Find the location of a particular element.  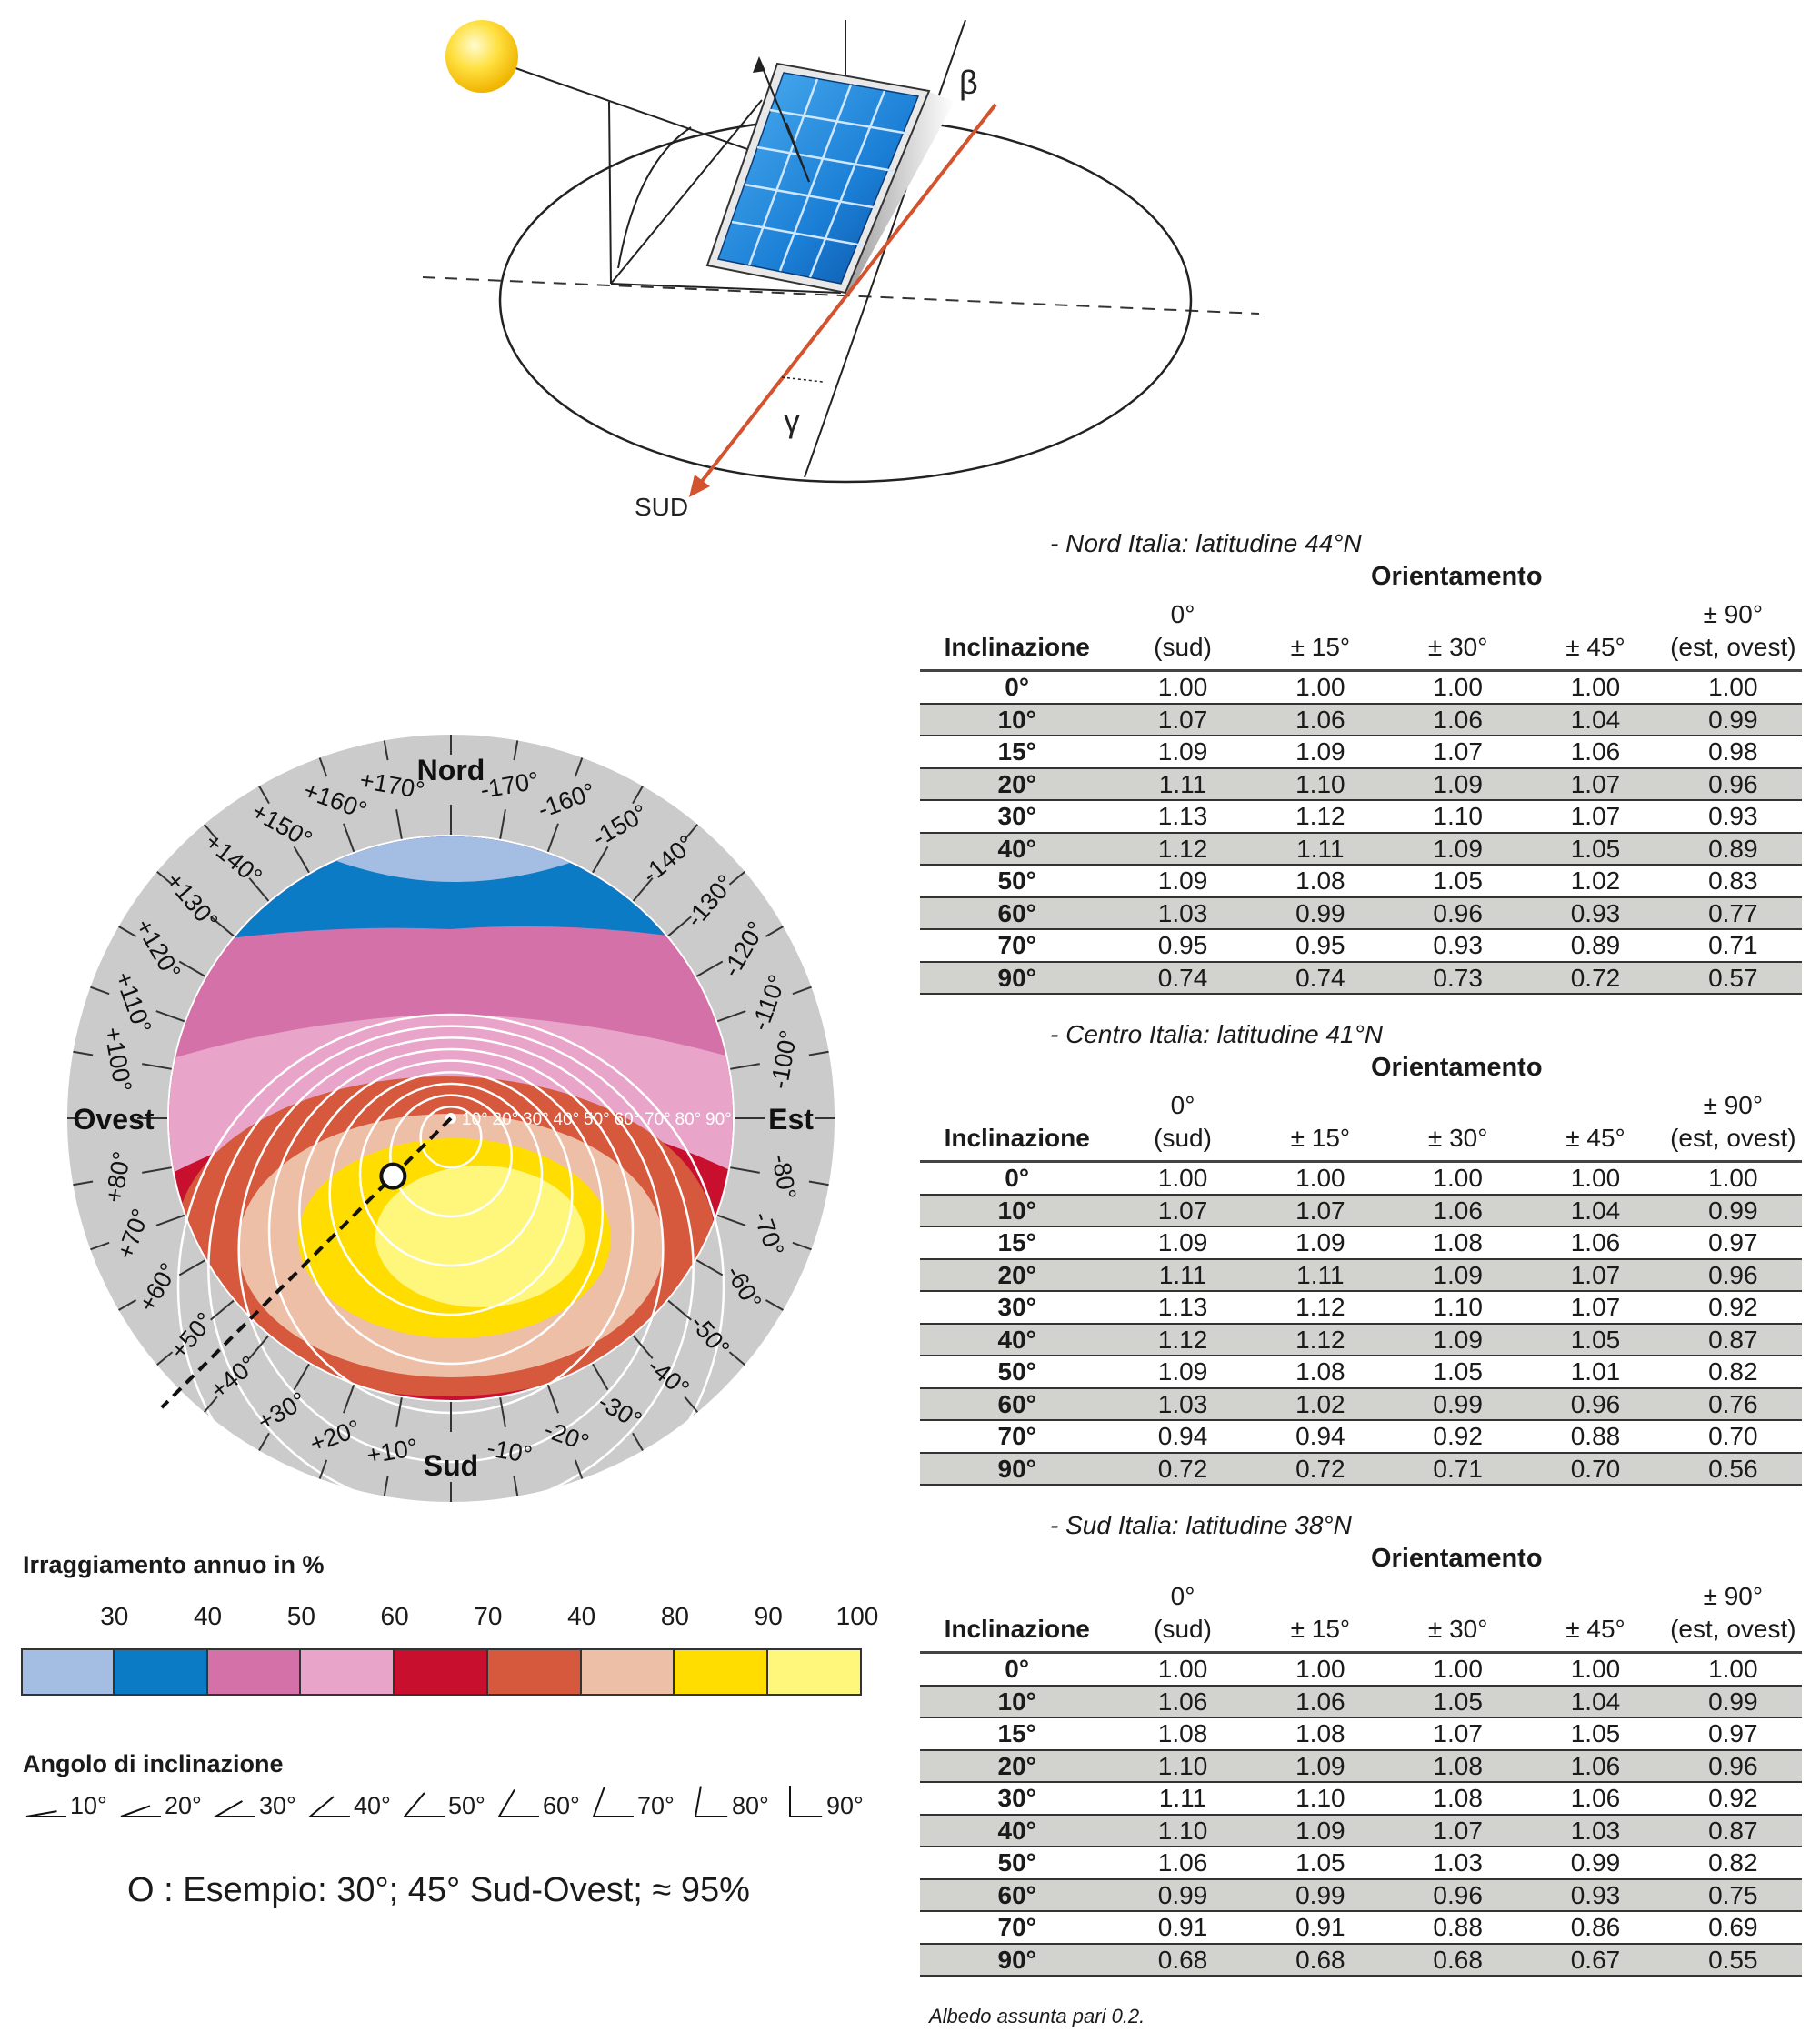

inclination-cell: 70° is located at coordinates (1016, 1927).